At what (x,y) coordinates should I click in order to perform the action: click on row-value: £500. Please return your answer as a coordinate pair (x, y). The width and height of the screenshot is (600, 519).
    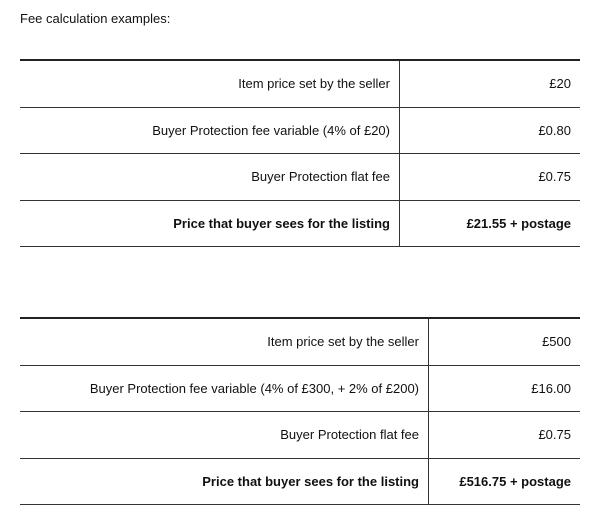
    Looking at the image, I should click on (504, 341).